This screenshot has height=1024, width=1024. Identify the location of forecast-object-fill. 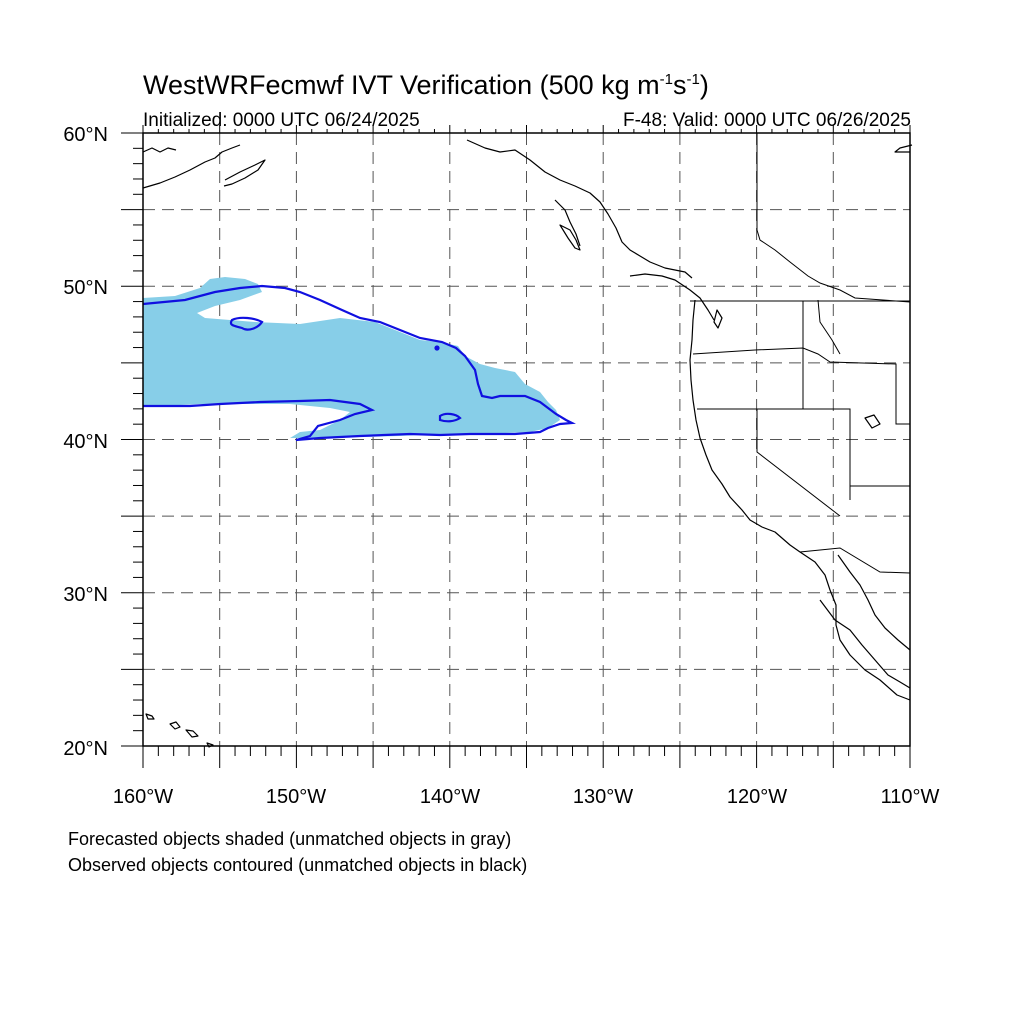
(351, 357).